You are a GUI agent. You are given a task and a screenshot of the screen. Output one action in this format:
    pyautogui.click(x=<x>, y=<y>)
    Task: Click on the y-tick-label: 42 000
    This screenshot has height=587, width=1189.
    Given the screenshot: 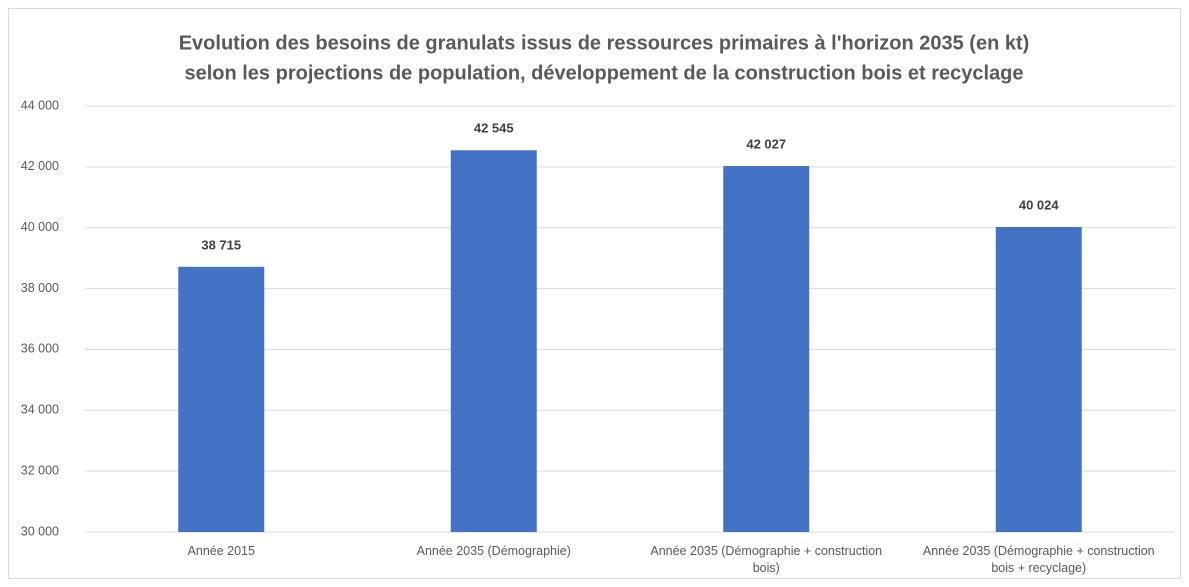 What is the action you would take?
    pyautogui.click(x=40, y=166)
    